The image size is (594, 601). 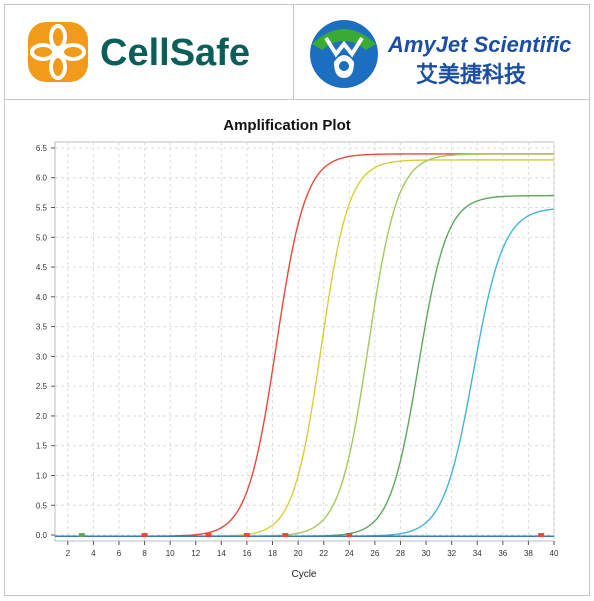 I want to click on x-tick-label: 28, so click(x=400, y=553).